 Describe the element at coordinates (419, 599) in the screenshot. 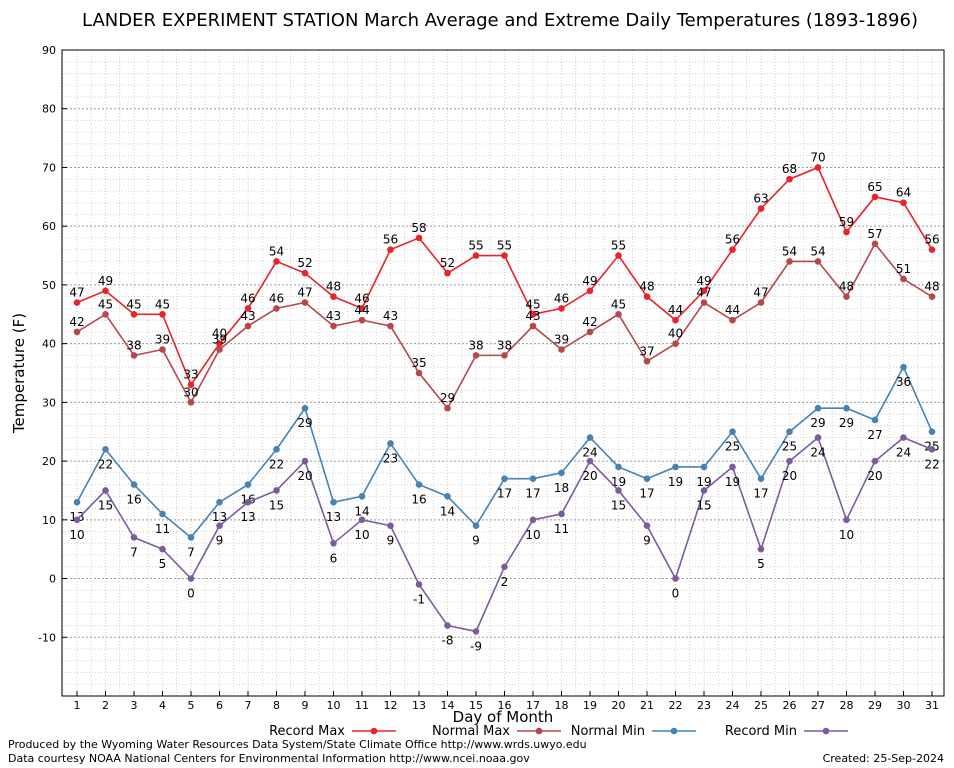

I see `record-min-data-label: -1` at that location.